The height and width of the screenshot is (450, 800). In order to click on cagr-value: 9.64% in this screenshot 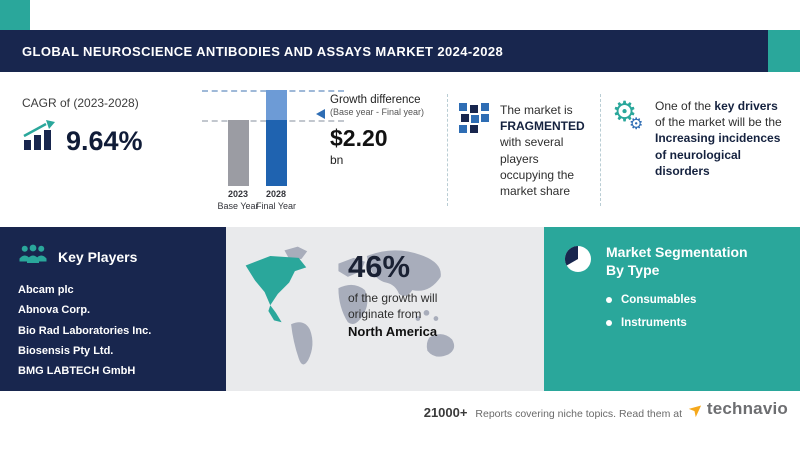, I will do `click(104, 141)`.